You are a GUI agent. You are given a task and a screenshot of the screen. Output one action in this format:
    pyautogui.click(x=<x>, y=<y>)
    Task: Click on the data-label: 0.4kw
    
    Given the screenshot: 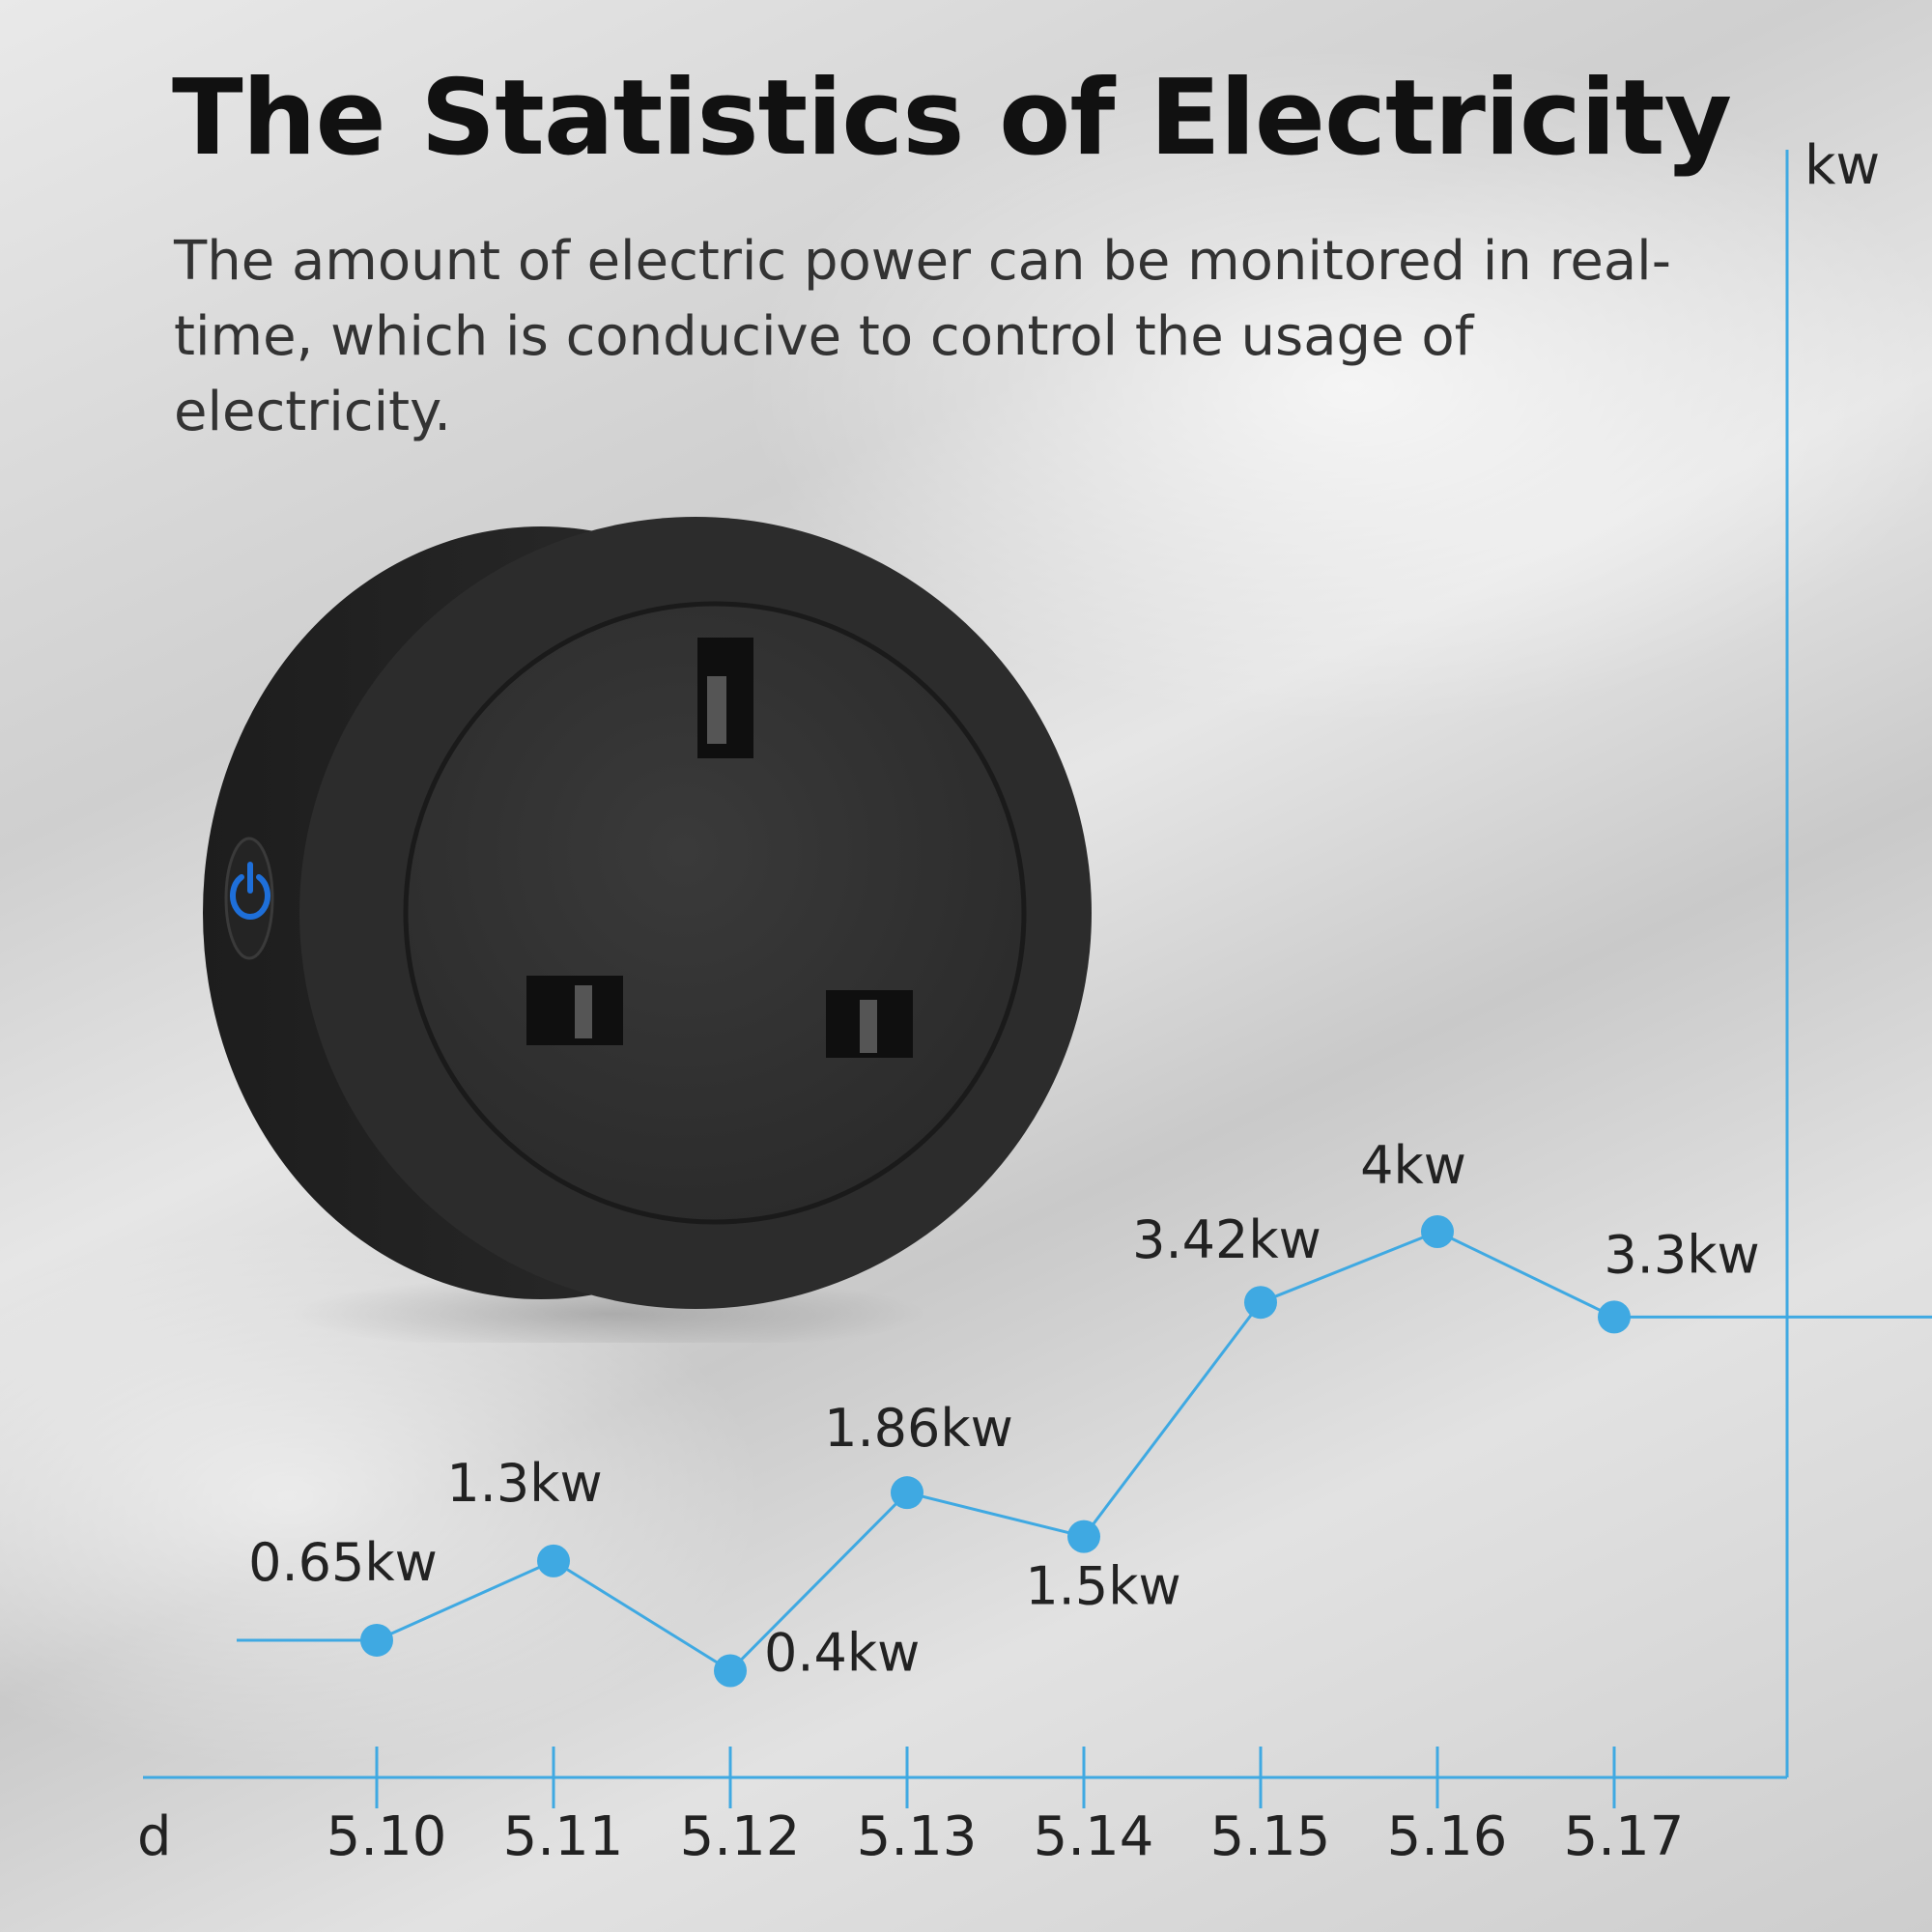 What is the action you would take?
    pyautogui.click(x=842, y=1653)
    